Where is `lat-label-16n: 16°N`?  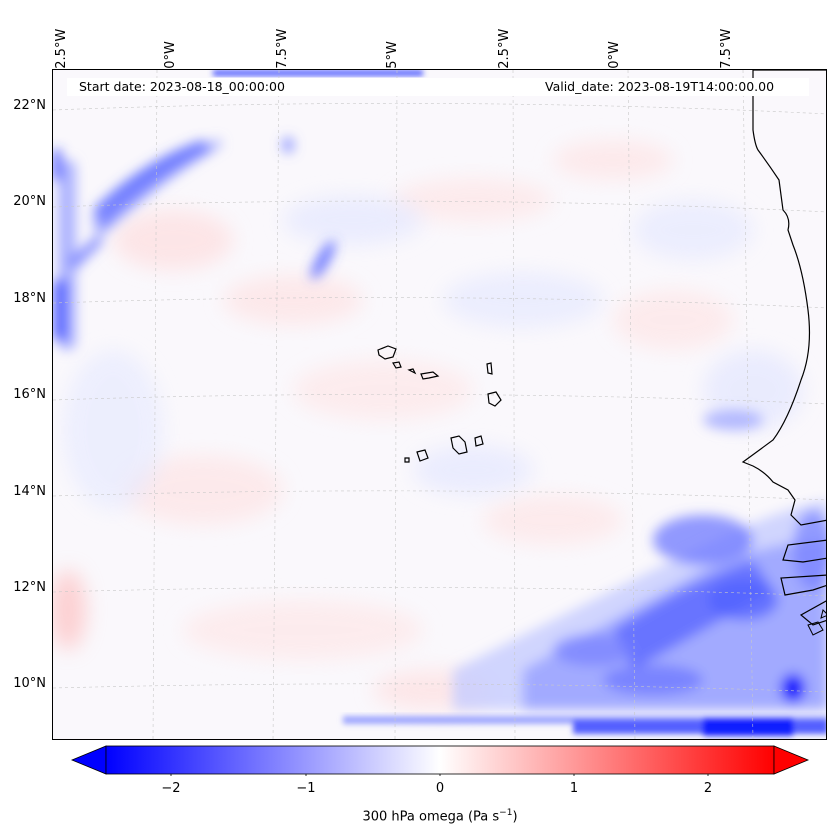
lat-label-16n: 16°N is located at coordinates (29, 394).